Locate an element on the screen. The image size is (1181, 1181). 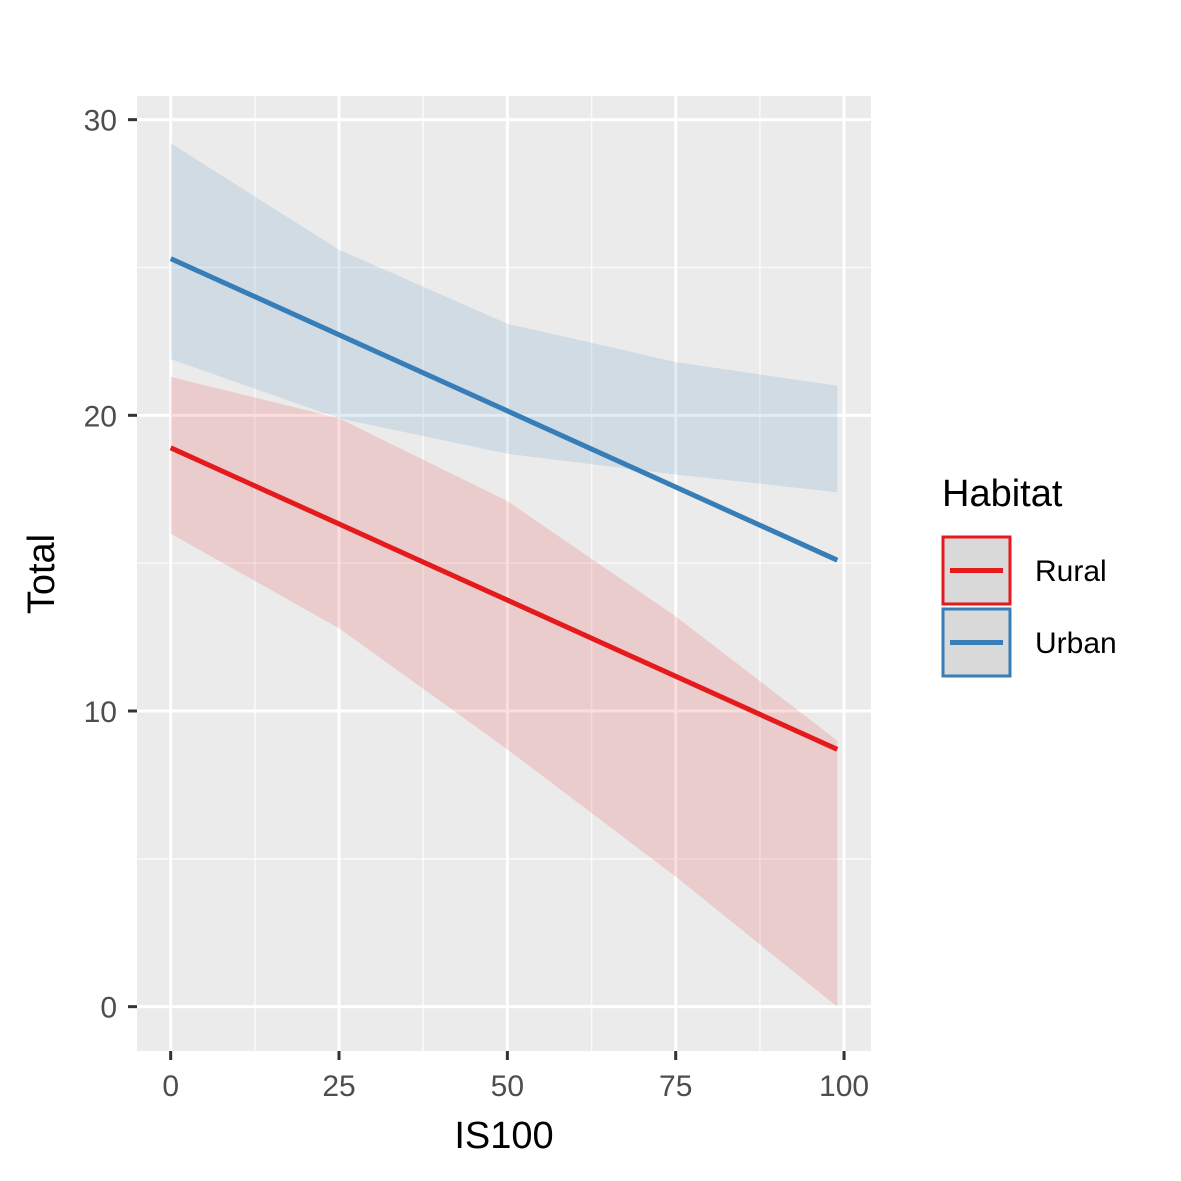
line-urban is located at coordinates (504, 409).